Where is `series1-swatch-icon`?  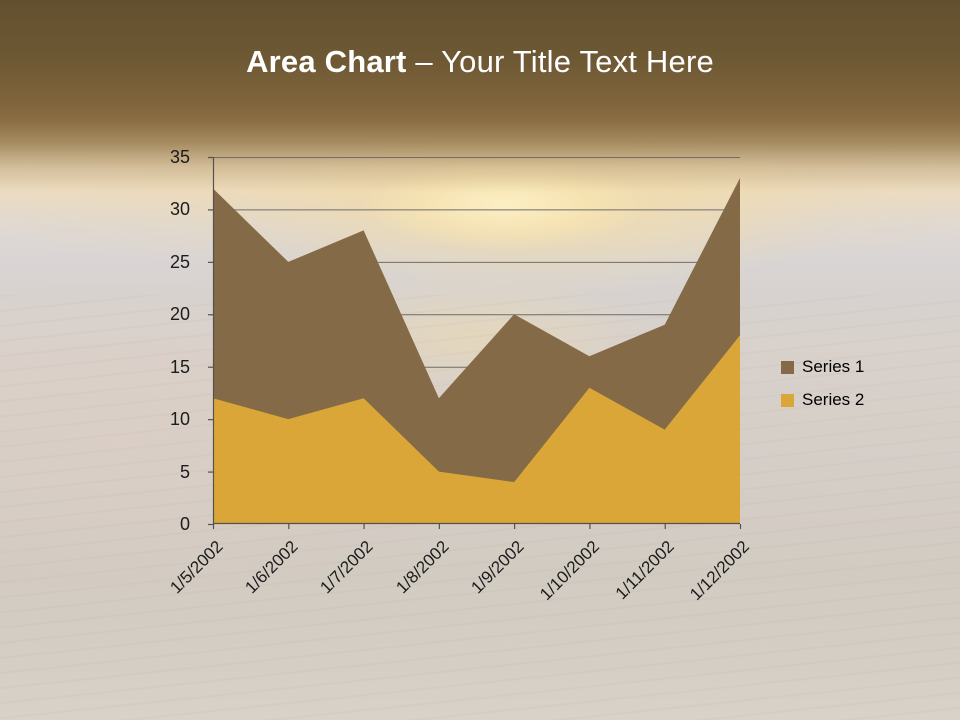
series1-swatch-icon is located at coordinates (787, 367).